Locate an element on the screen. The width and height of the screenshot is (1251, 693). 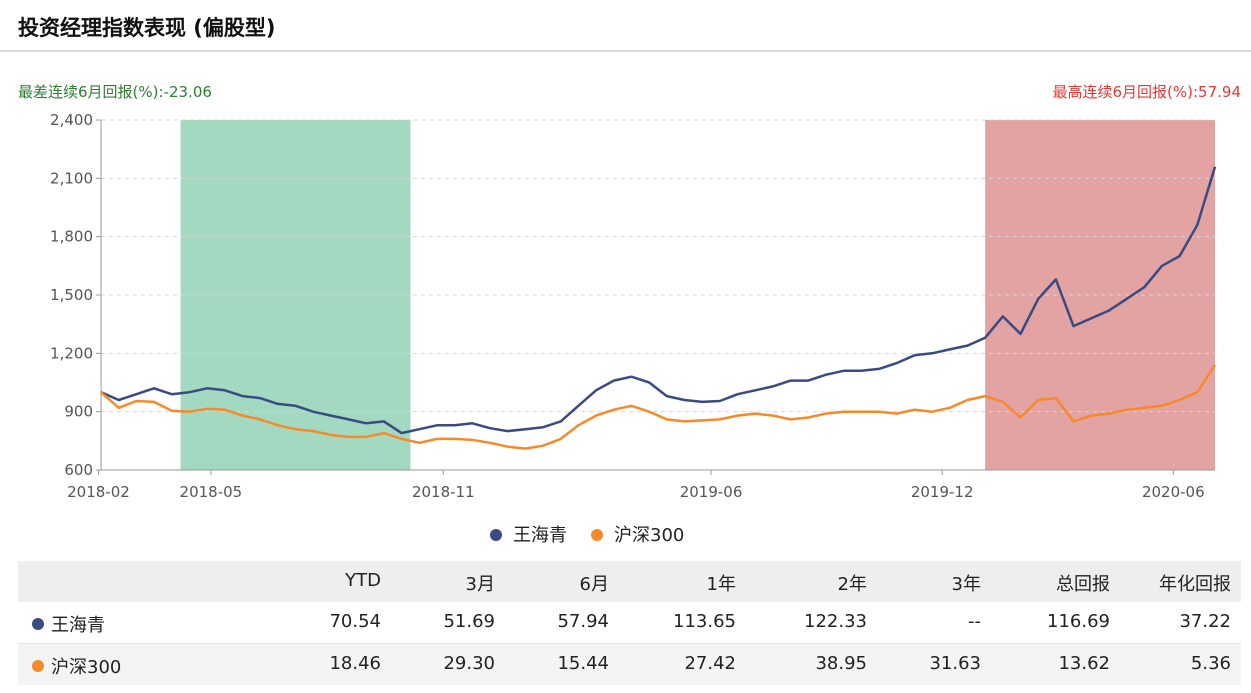
legend-label: 沪深300 is located at coordinates (649, 535).